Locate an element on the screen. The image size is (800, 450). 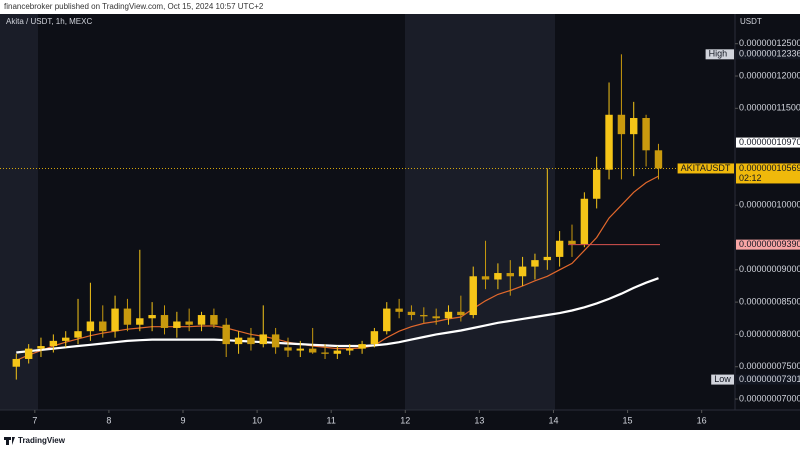
y-tick-label: 0.00000007000 is located at coordinates (769, 398).